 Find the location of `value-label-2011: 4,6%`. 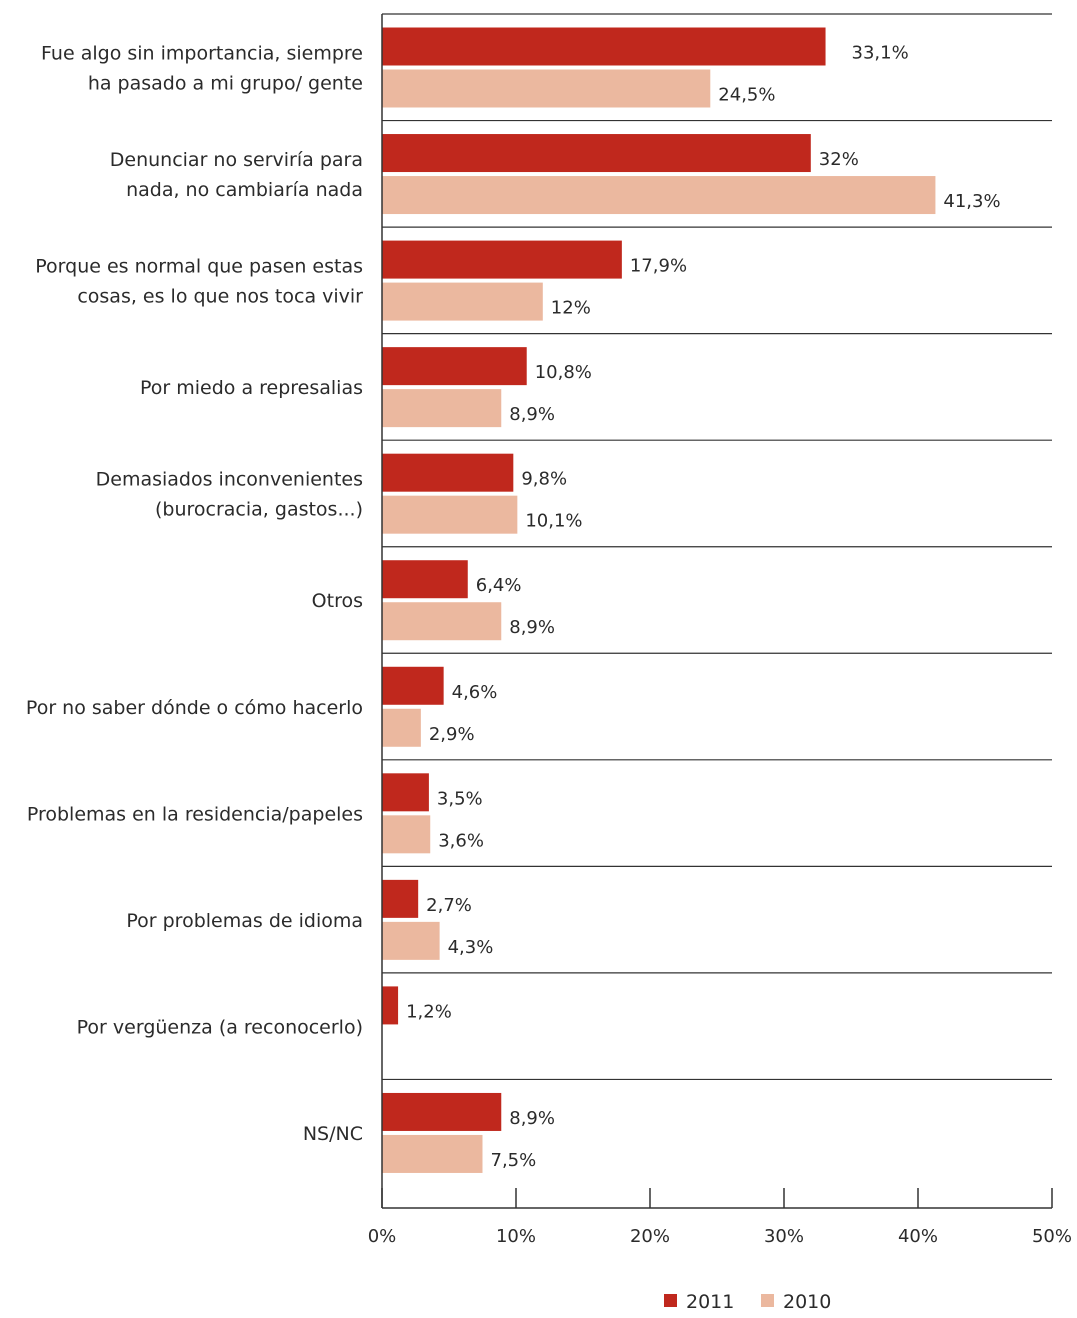

value-label-2011: 4,6% is located at coordinates (475, 692).